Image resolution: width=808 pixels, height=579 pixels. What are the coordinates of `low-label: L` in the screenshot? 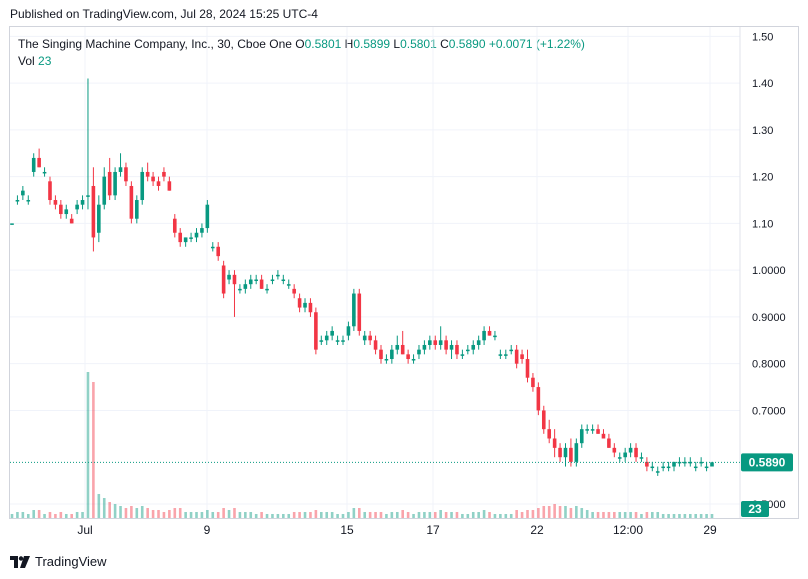 It's located at (397, 44).